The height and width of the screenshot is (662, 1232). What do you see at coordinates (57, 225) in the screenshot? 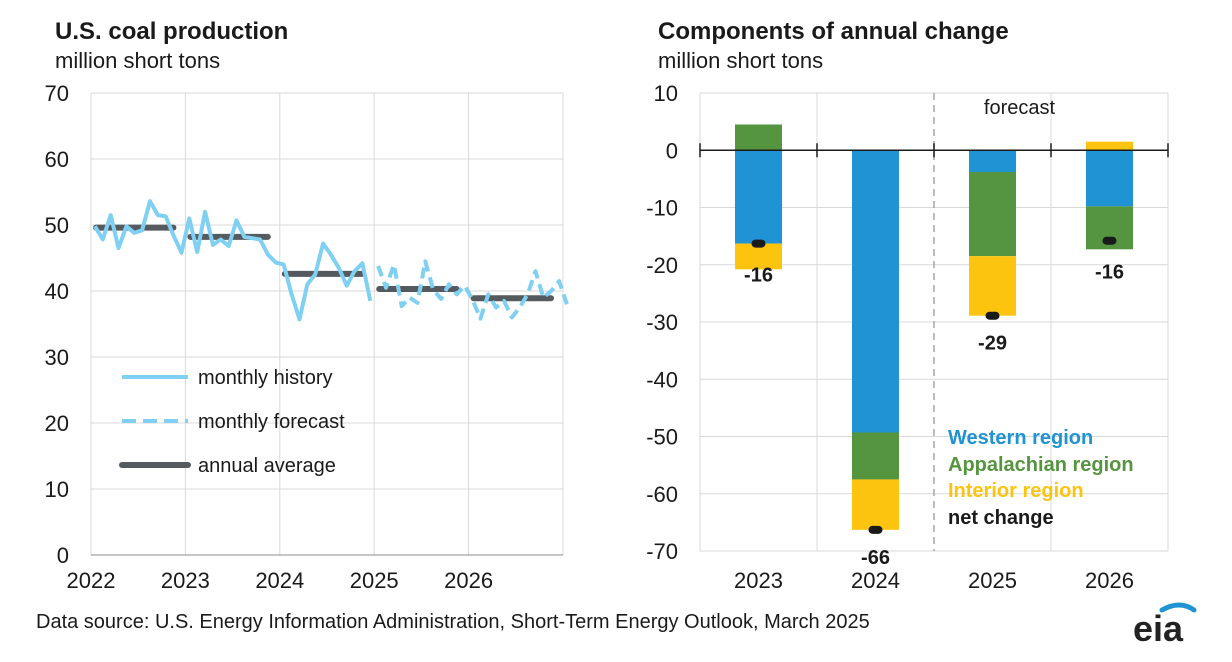
I see `left-y-tick-label: 50` at bounding box center [57, 225].